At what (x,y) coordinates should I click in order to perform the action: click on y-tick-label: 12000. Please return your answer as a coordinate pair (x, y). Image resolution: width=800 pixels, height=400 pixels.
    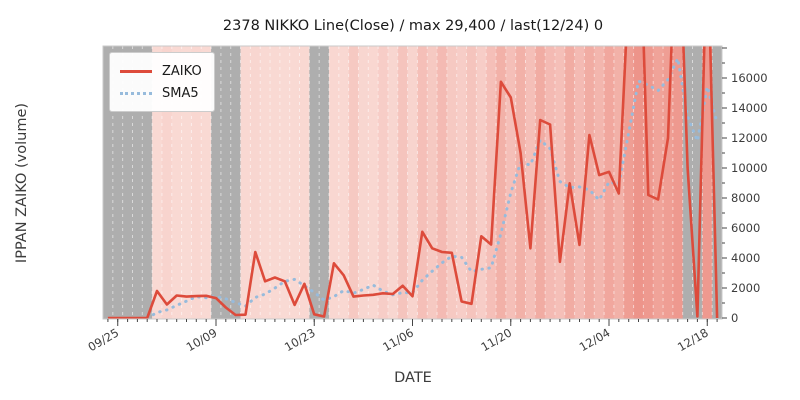
    Looking at the image, I should click on (749, 138).